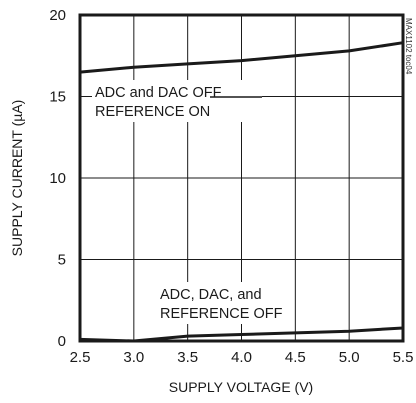 This screenshot has height=403, width=416. I want to click on figure-code-label: MAX1102 toc04, so click(408, 46).